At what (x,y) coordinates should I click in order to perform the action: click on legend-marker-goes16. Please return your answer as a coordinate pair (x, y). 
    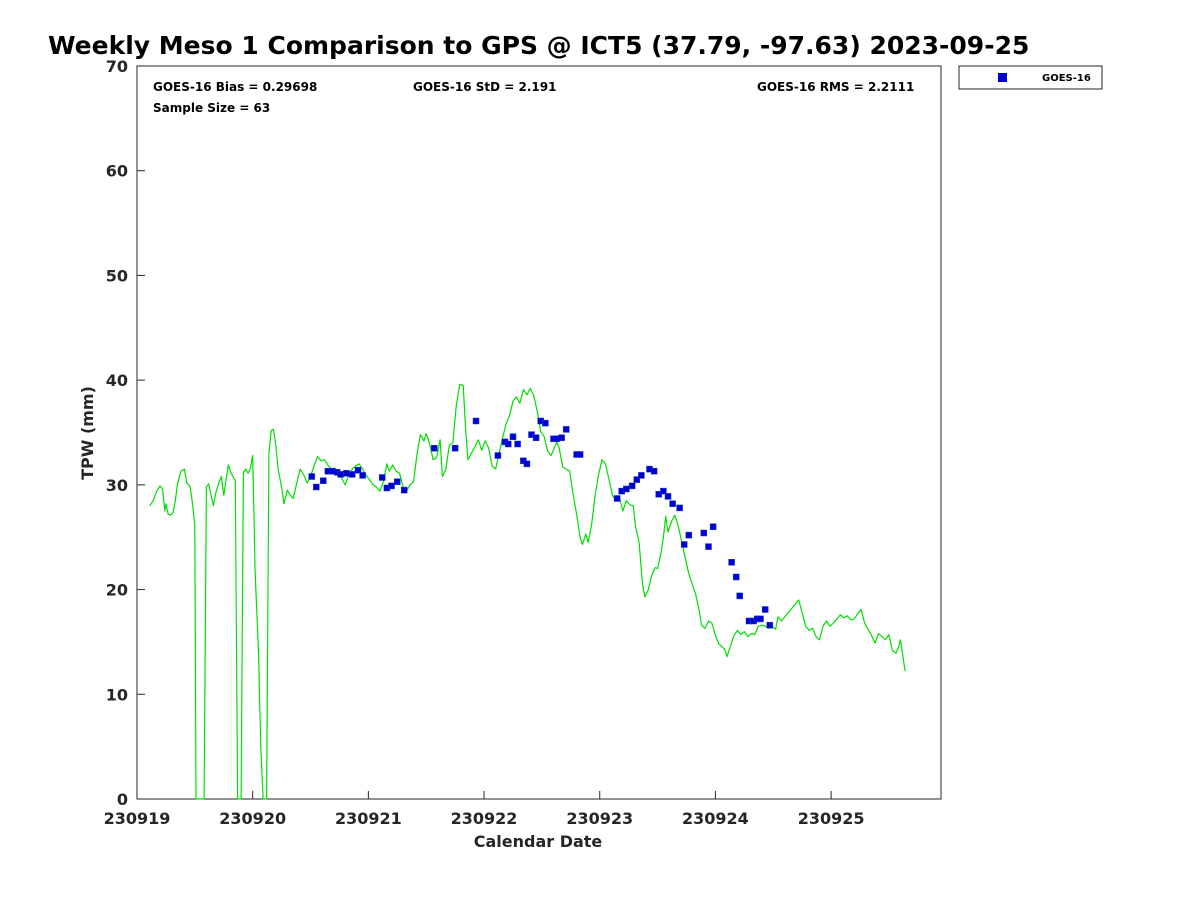
    Looking at the image, I should click on (1002, 77).